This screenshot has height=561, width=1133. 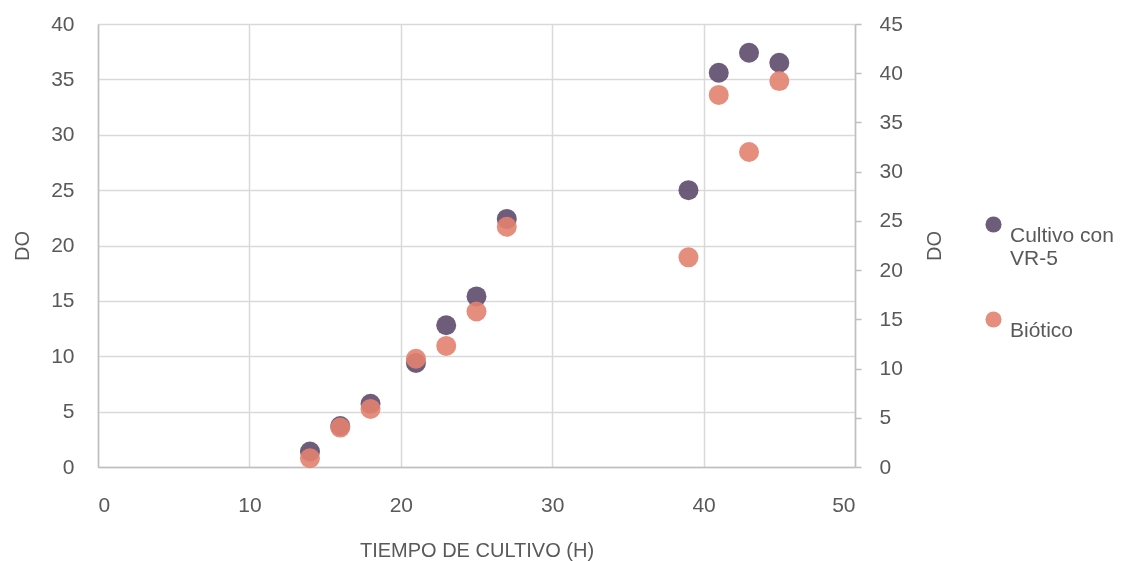 I want to click on legend-label: Cultivo con VR-5, so click(x=1062, y=245).